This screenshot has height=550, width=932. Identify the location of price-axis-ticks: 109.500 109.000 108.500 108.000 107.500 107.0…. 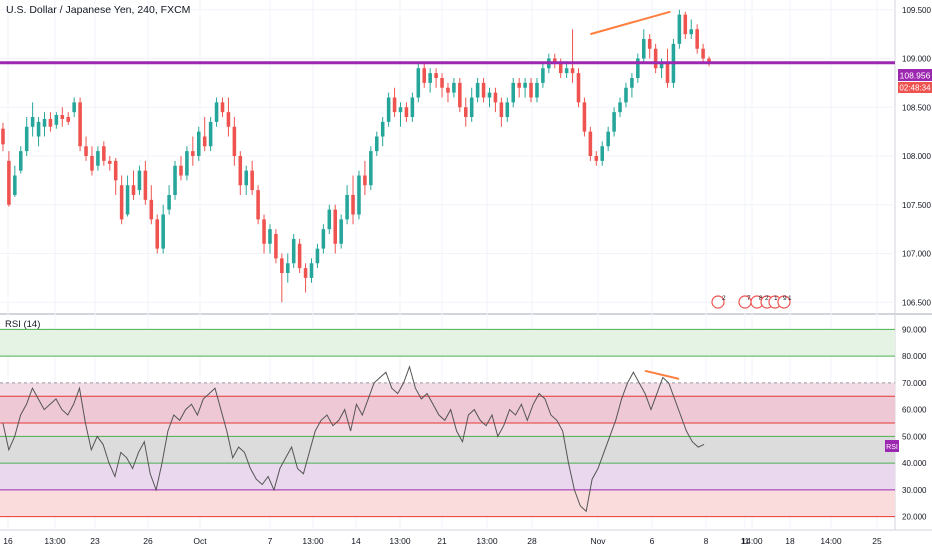
(916, 157).